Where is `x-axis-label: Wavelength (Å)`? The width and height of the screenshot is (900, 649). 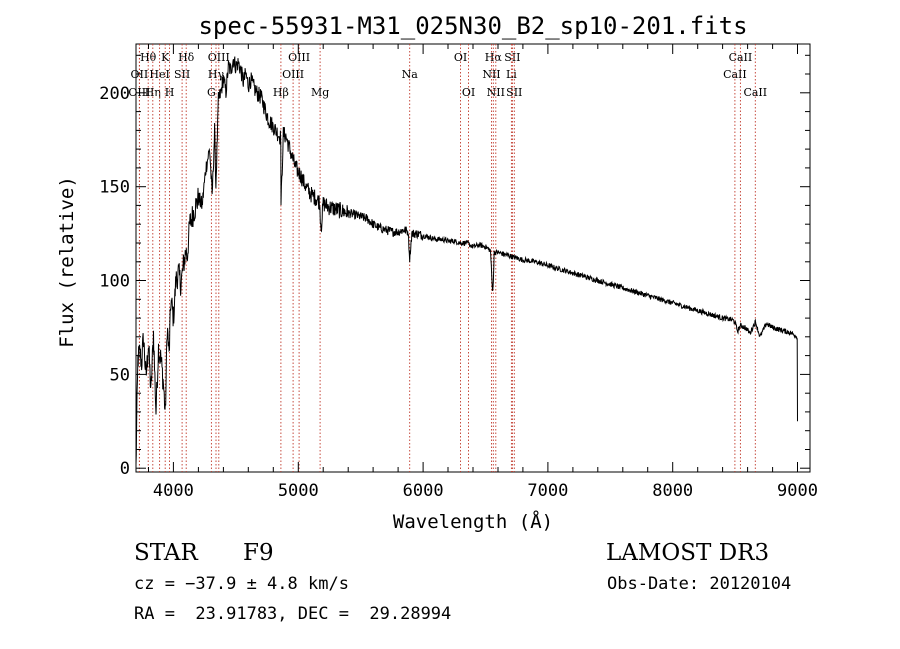 x-axis-label: Wavelength (Å) is located at coordinates (473, 521).